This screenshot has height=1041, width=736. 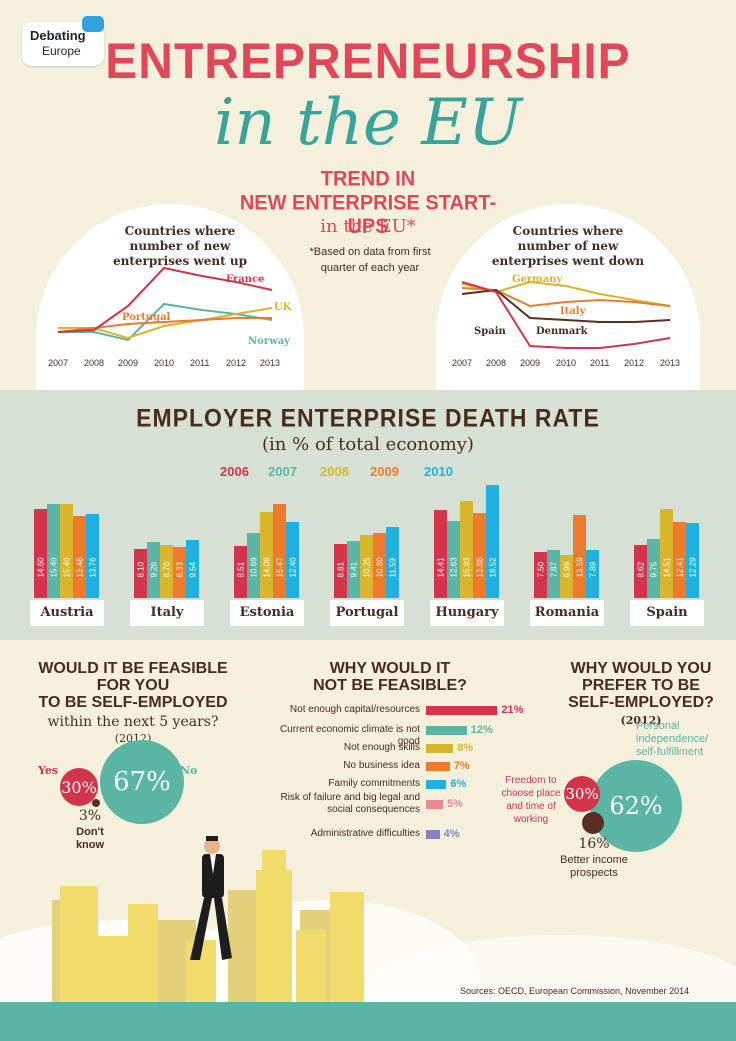 What do you see at coordinates (368, 215) in the screenshot?
I see `trend-title-line2: NEW ENTERPRISE START-UPS` at bounding box center [368, 215].